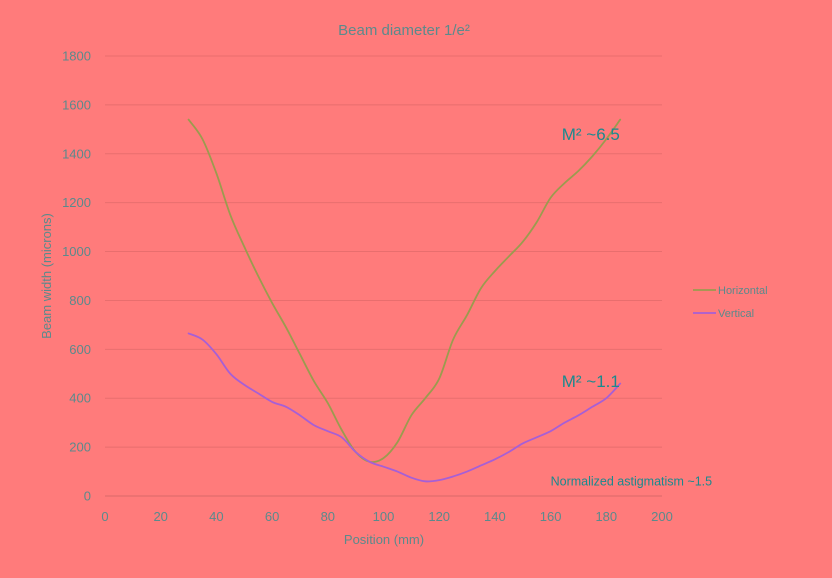  I want to click on y-tick-label: 1800, so click(76, 56).